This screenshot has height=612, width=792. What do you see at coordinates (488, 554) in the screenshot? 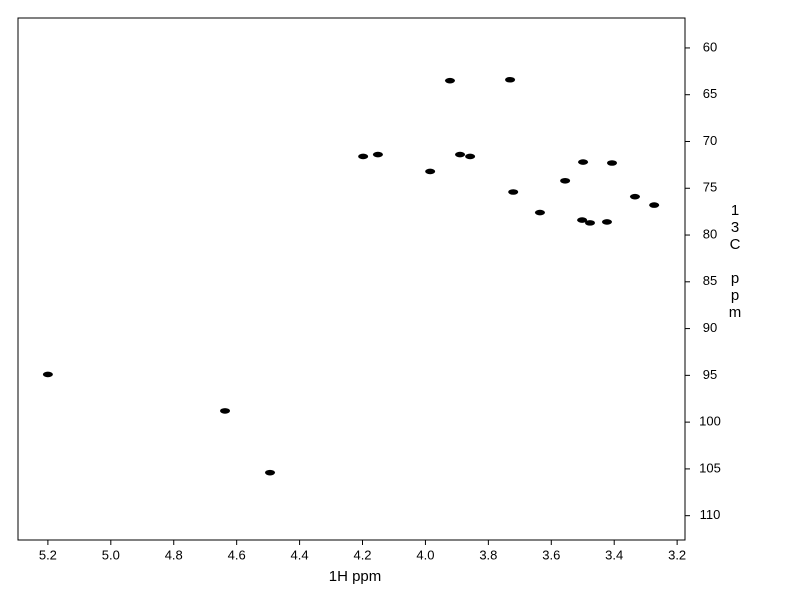
I see `x-tick-label: 3.8` at bounding box center [488, 554].